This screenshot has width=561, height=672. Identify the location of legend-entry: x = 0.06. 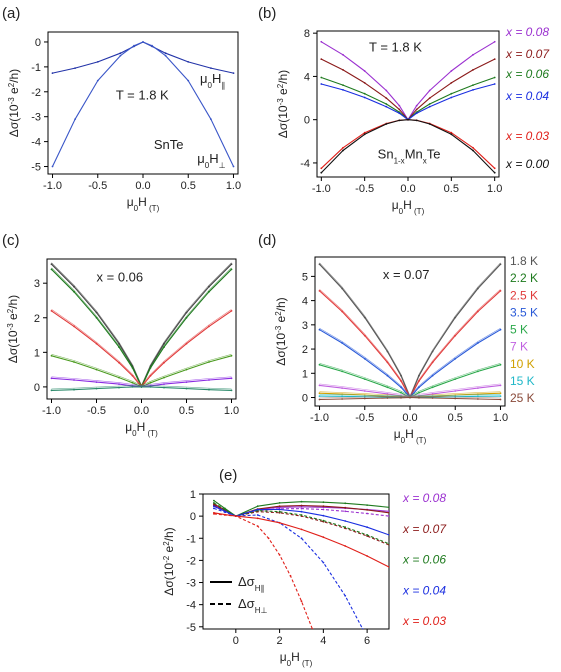
(527, 74).